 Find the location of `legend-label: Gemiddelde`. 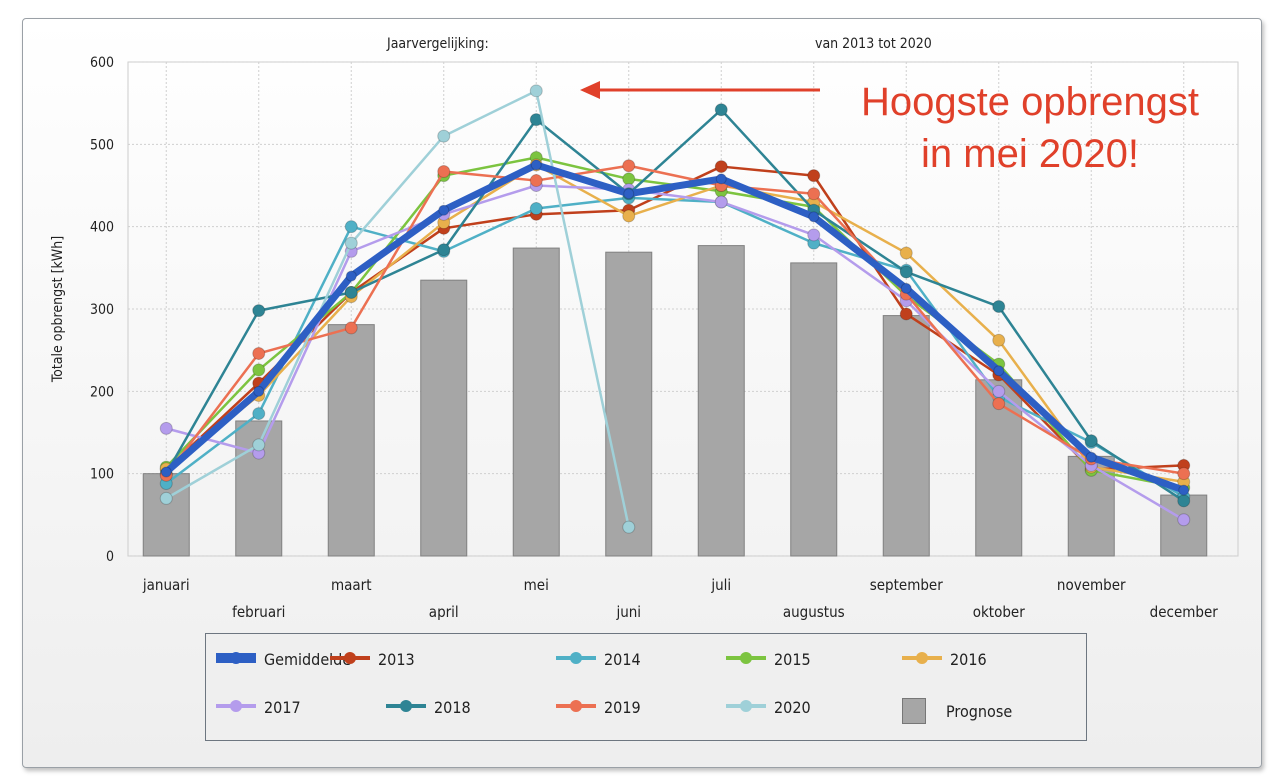

legend-label: Gemiddelde is located at coordinates (308, 659).